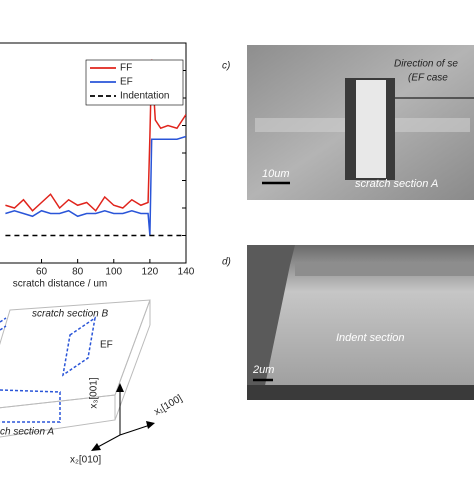 This screenshot has height=479, width=474. Describe the element at coordinates (60, 284) in the screenshot. I see `x-axis-label: scratch distance / um` at that location.